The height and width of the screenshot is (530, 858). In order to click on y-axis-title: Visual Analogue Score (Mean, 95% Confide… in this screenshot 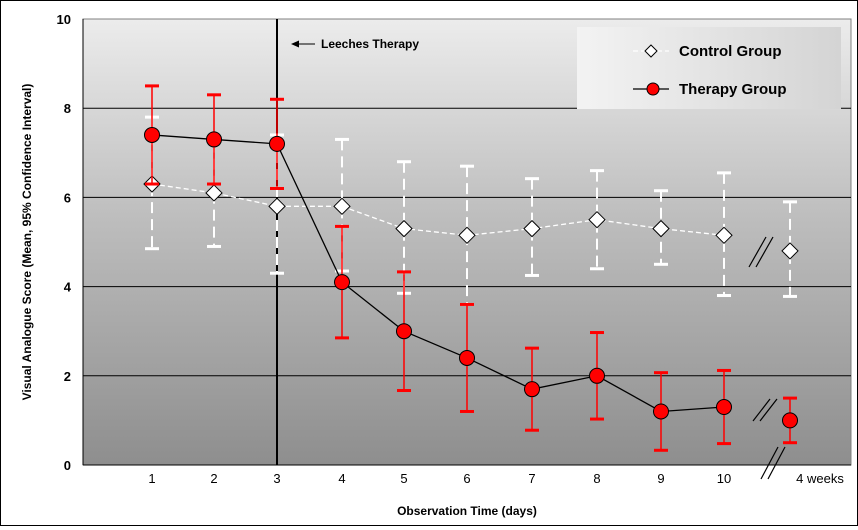, I will do `click(27, 242)`.